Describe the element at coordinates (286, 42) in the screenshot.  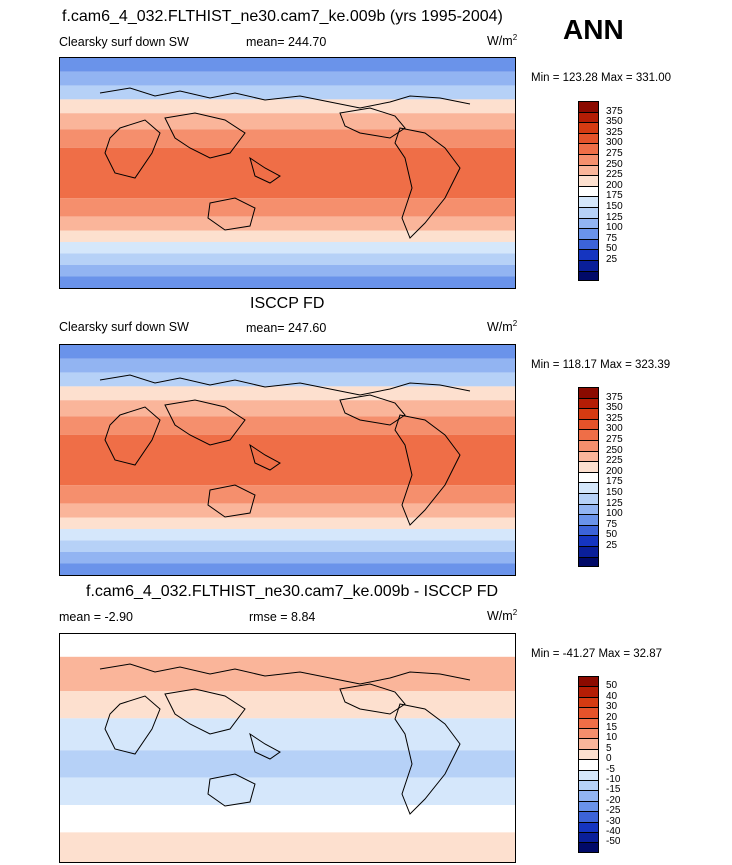
I see `panel1-mean: mean= 244.70` at that location.